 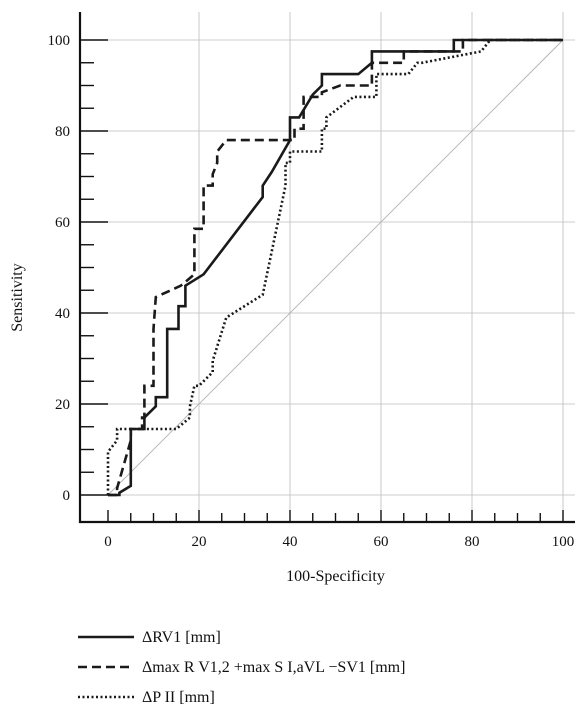 What do you see at coordinates (178, 697) in the screenshot?
I see `legend-label-3: ΔP II [mm]` at bounding box center [178, 697].